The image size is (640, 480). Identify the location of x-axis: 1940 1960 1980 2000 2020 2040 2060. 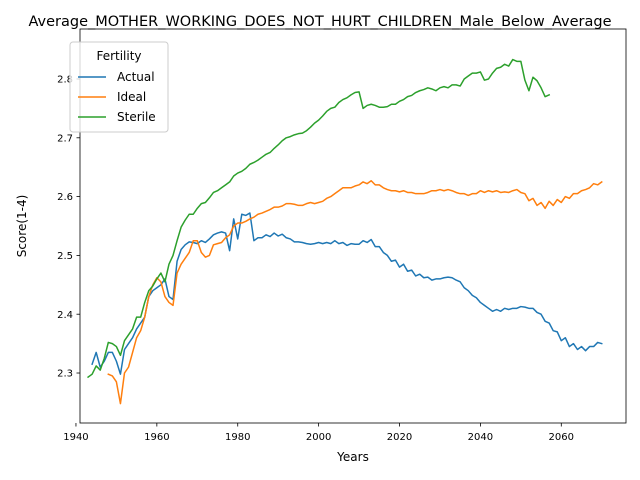
(318, 433).